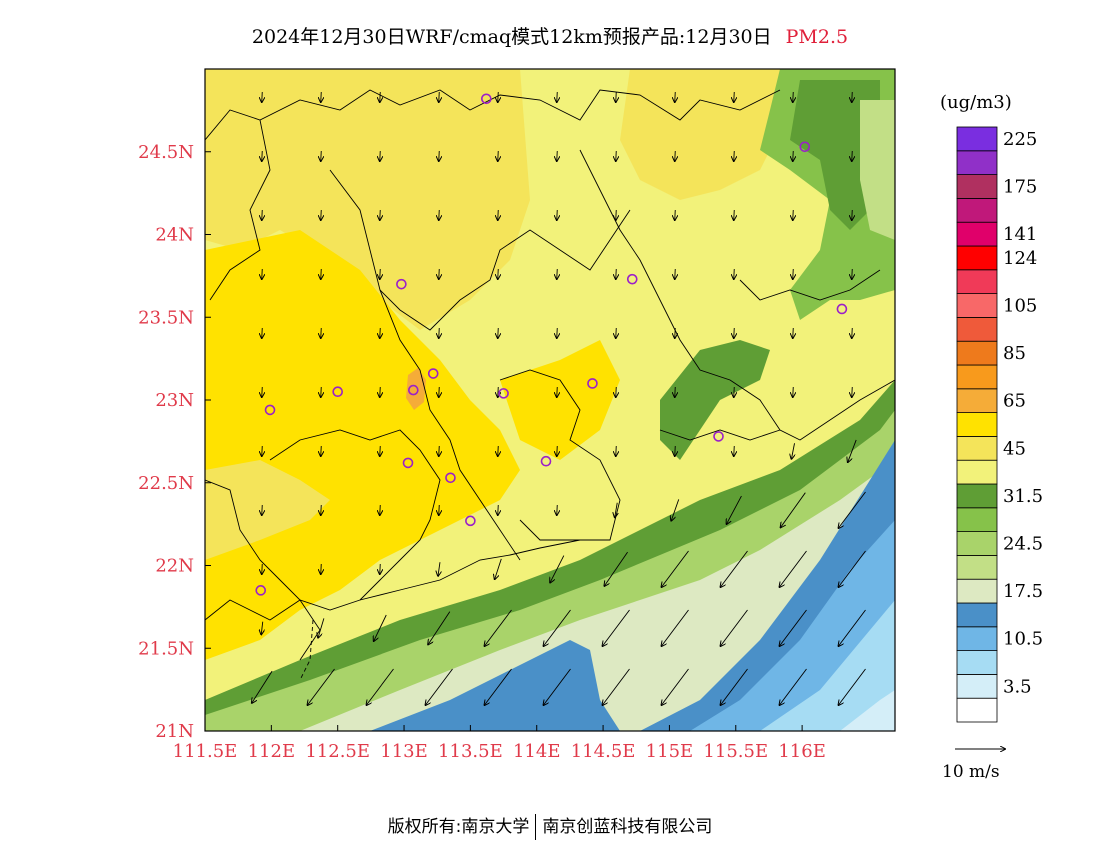 This screenshot has width=1100, height=850. I want to click on boundary-prd-west, so click(450, 425).